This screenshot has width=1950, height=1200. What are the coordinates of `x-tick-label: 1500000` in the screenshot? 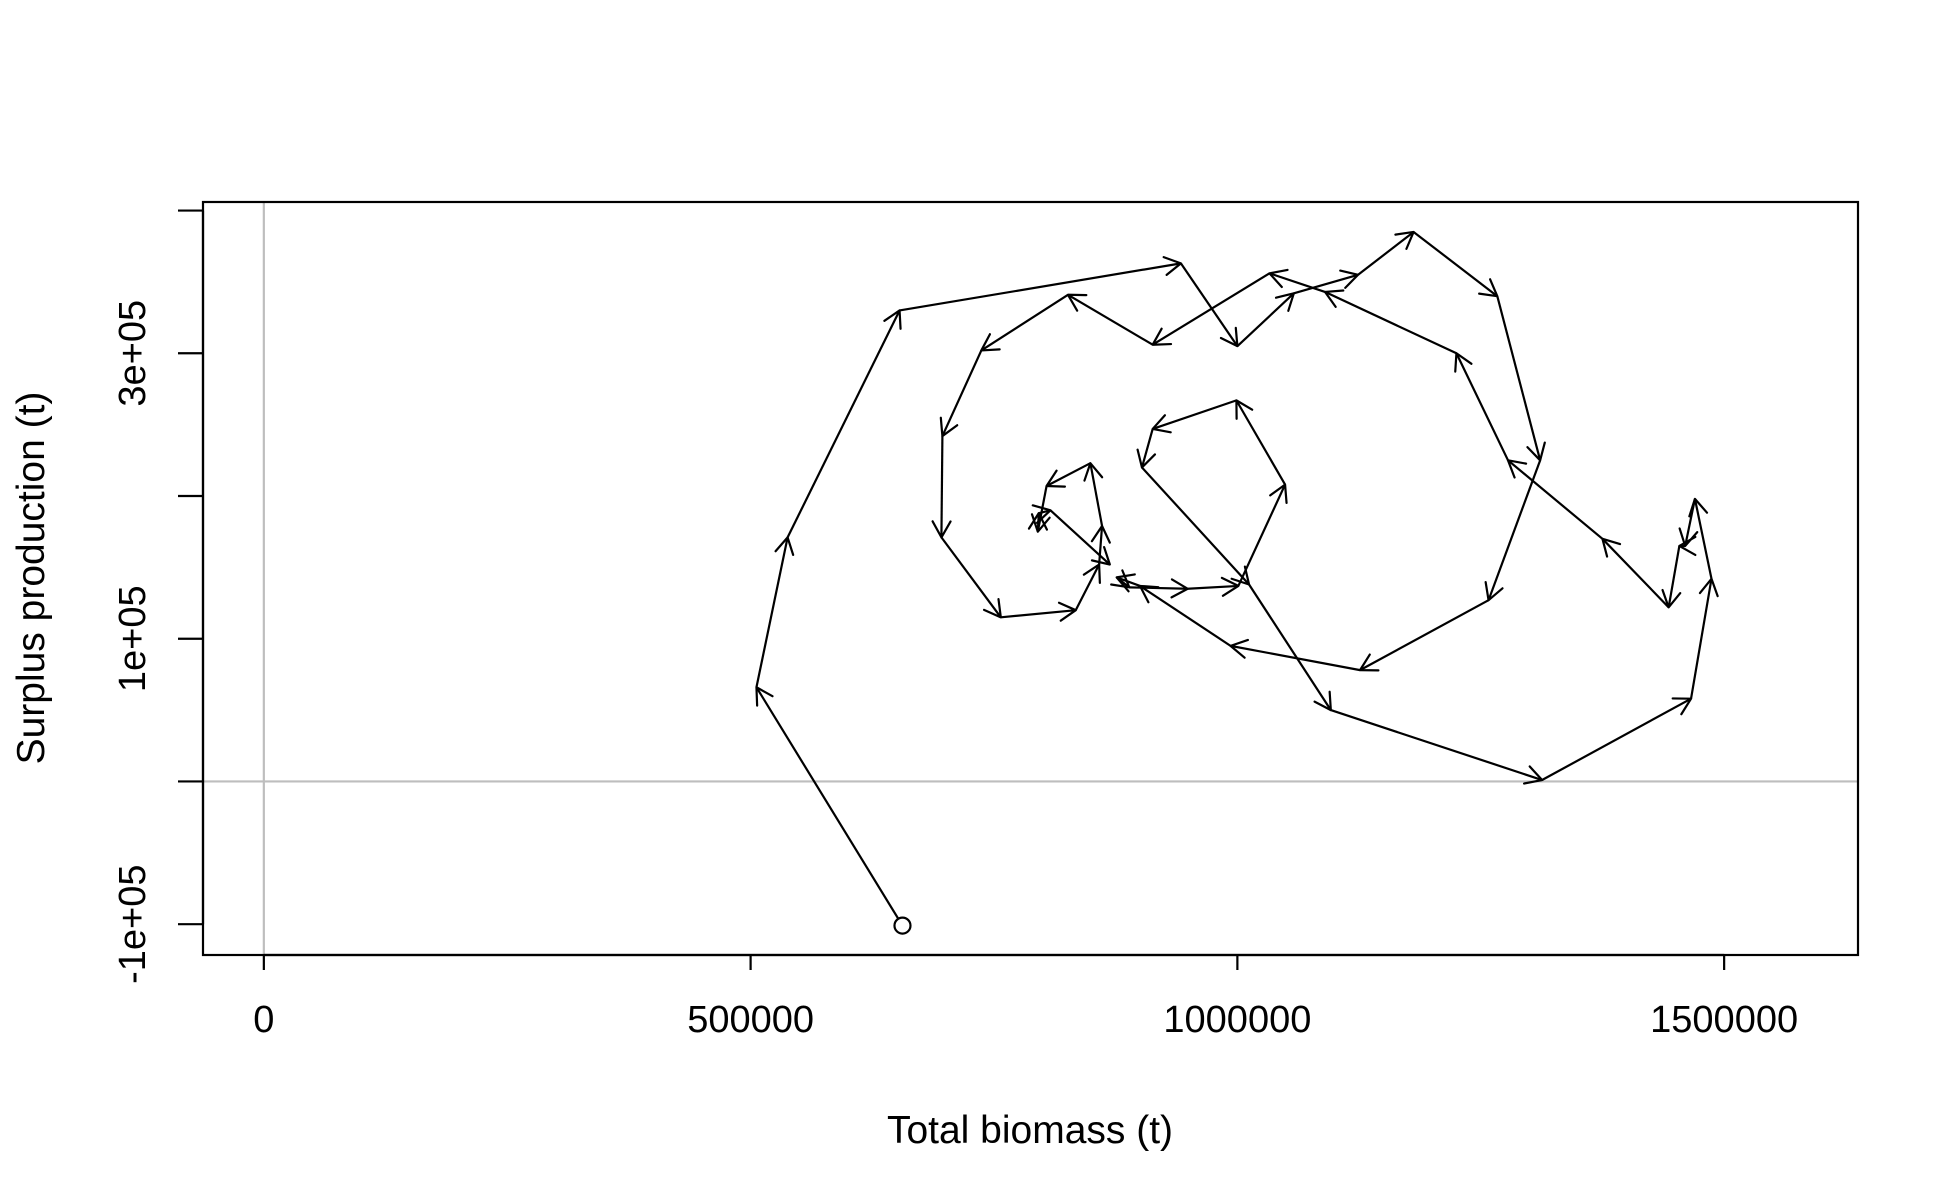 It's located at (1724, 1020).